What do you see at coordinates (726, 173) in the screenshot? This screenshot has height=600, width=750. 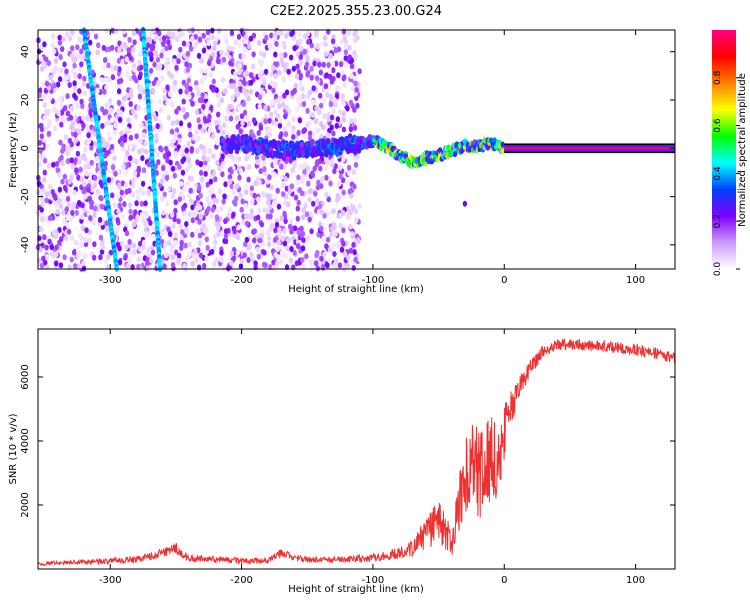 I see `colorbar-ticks: 0.0 0.2 0.4 0.6 0.8` at bounding box center [726, 173].